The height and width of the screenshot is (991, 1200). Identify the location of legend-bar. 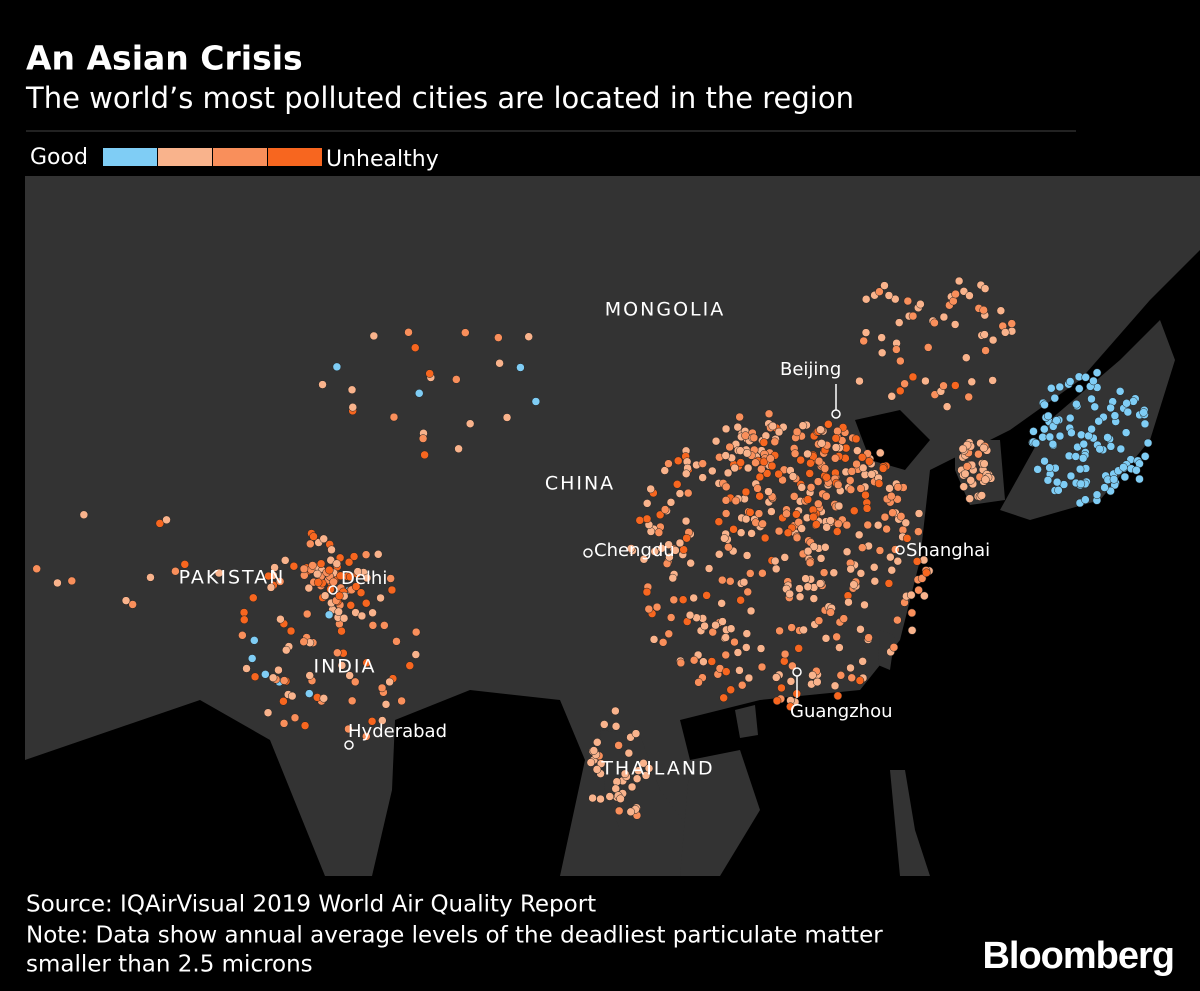
(212, 157).